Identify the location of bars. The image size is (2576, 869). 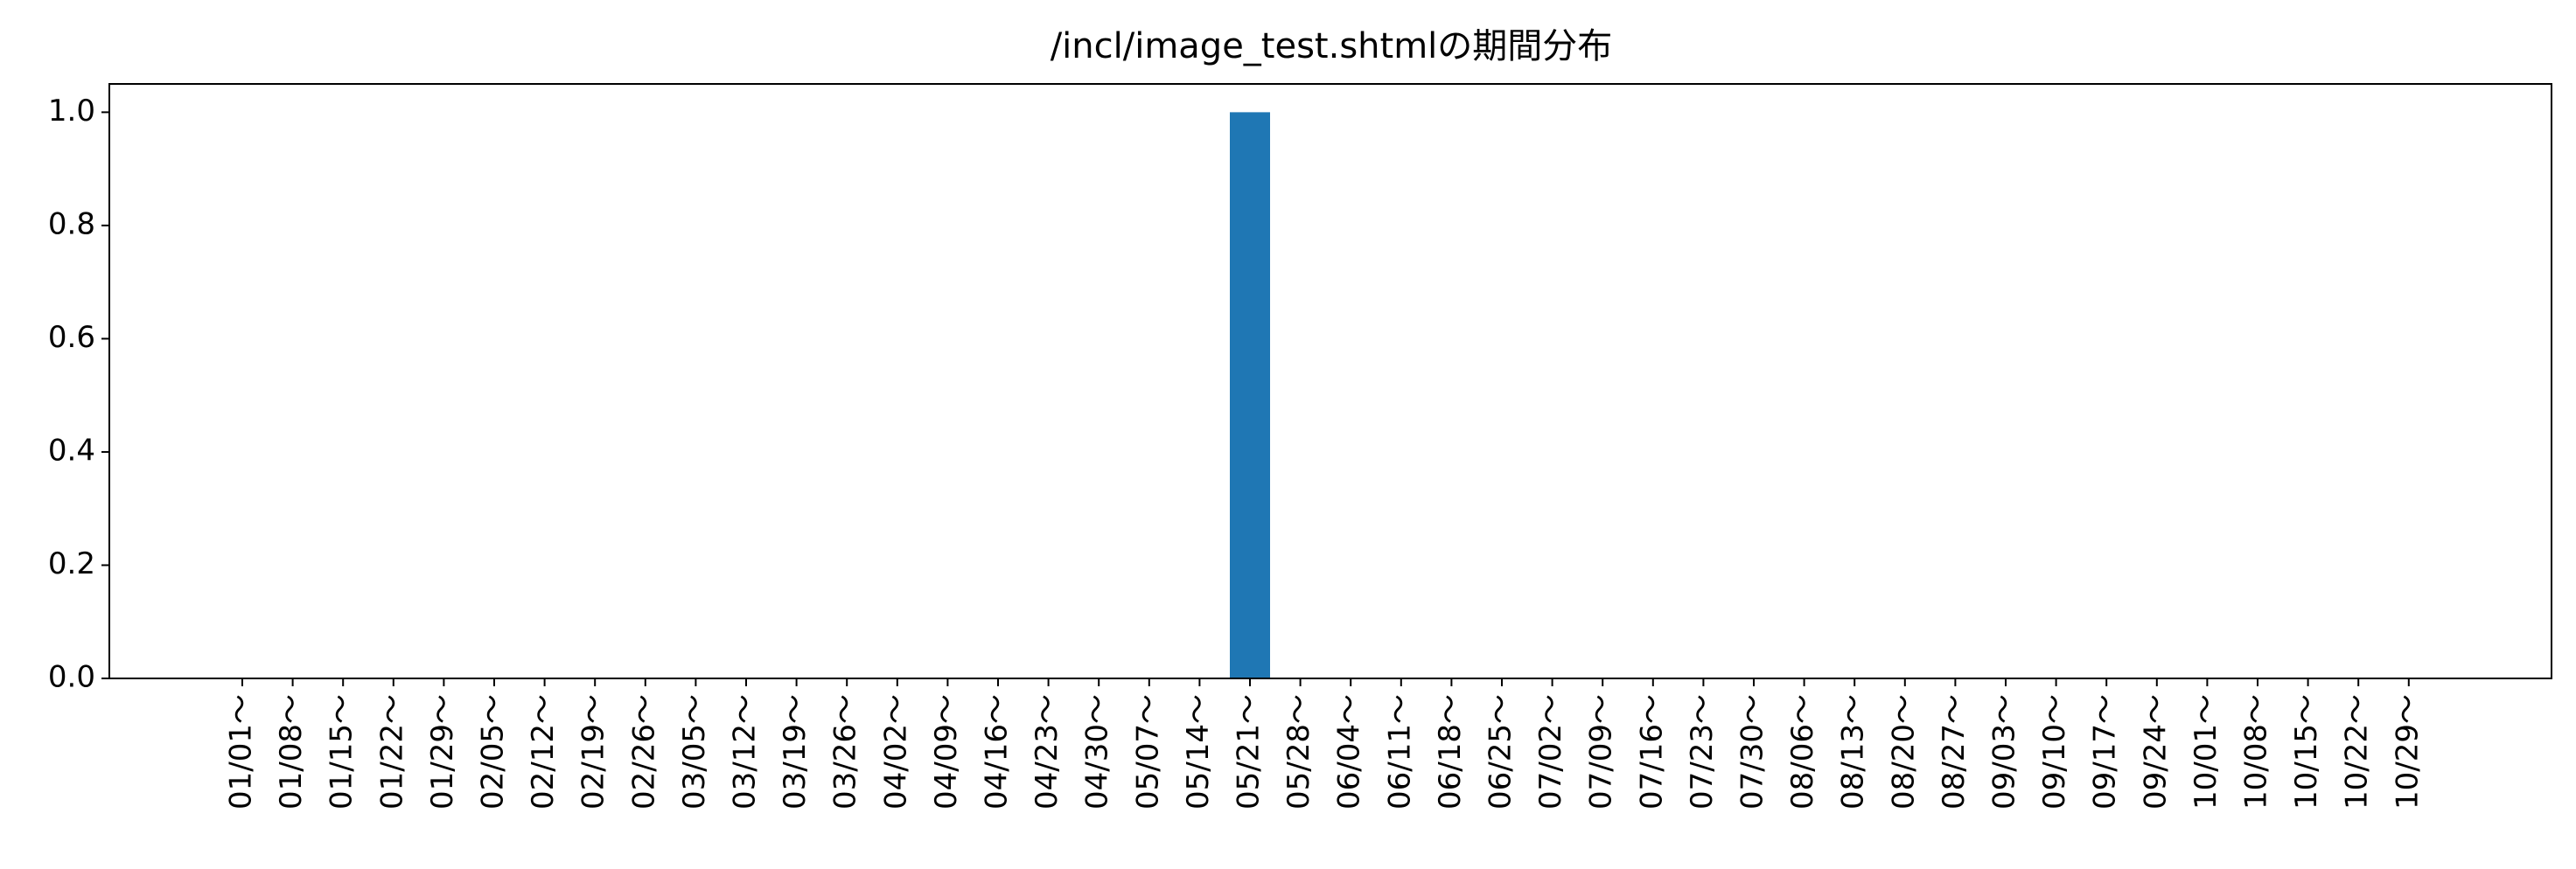
(1250, 395).